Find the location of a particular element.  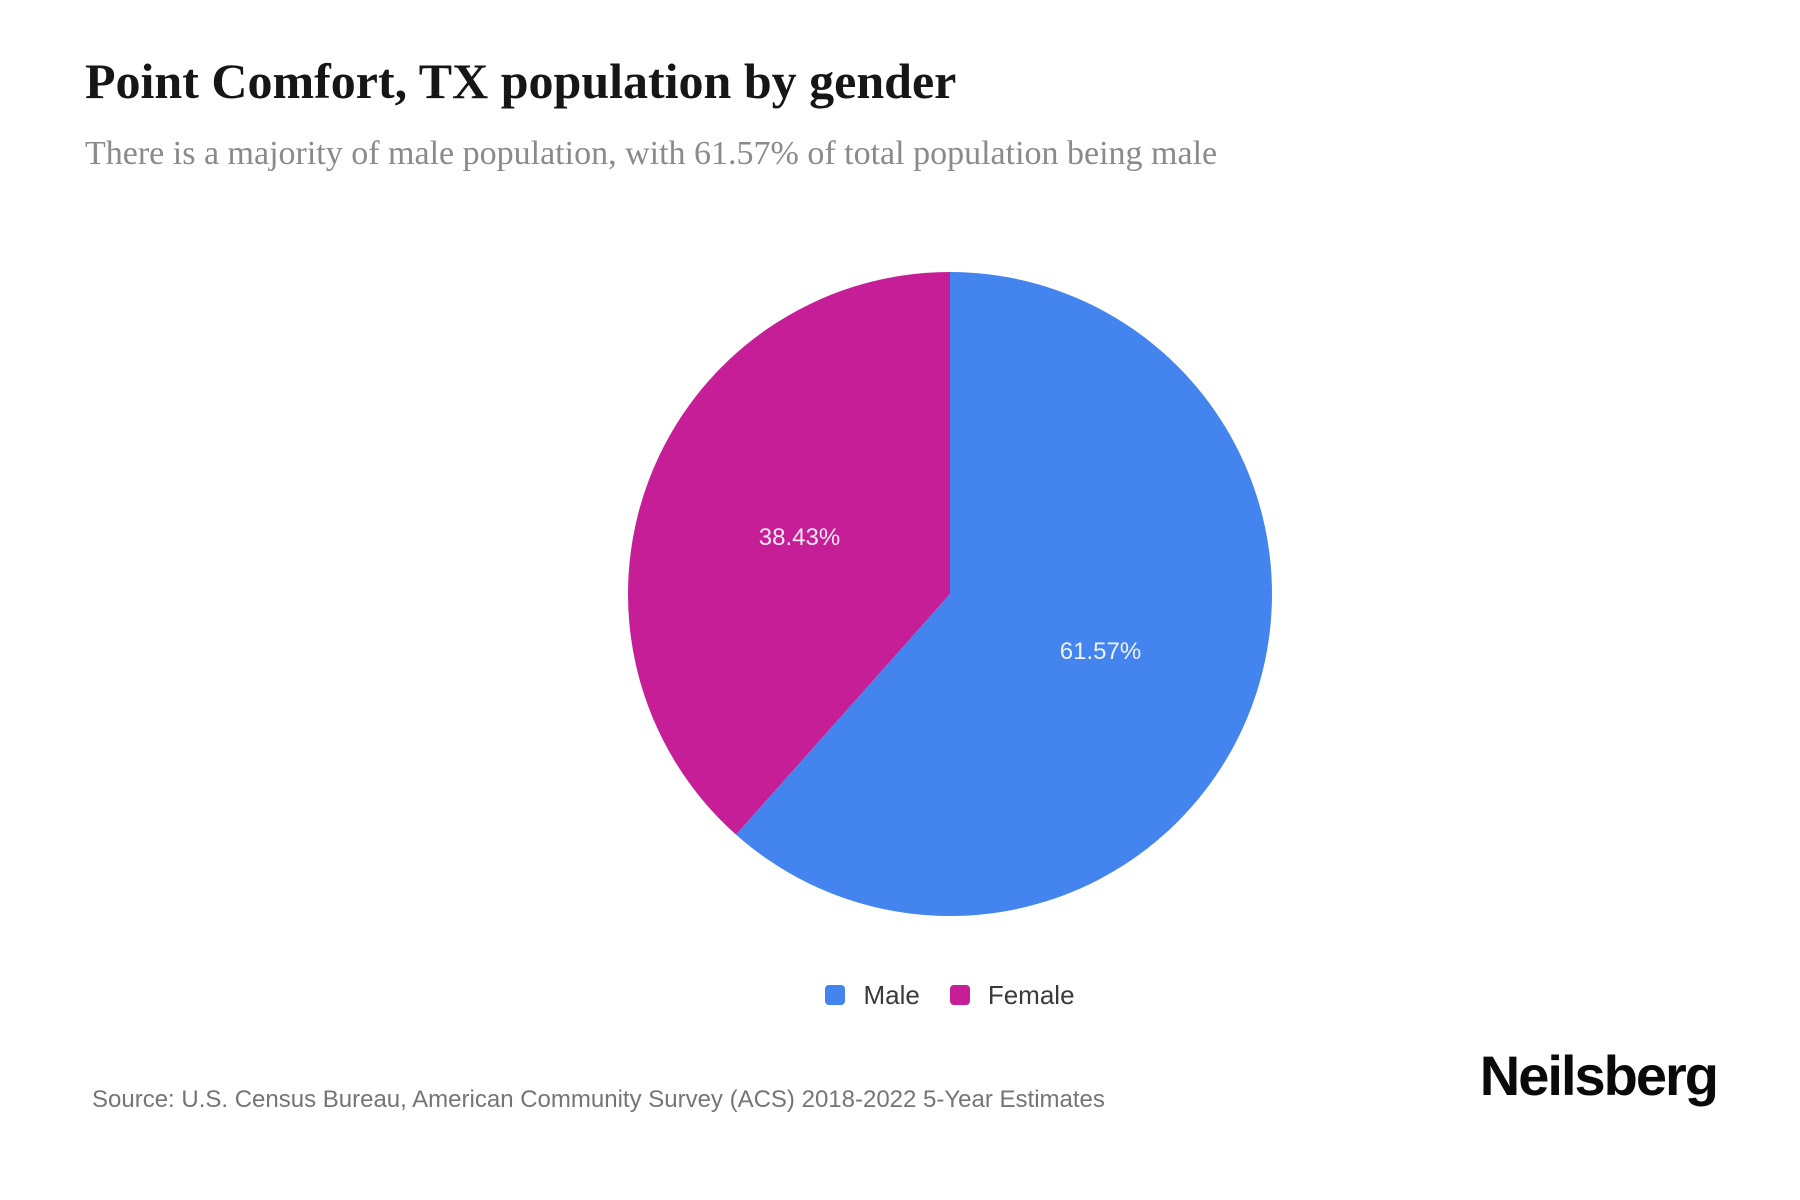

legend-label-female: Female is located at coordinates (1031, 995).